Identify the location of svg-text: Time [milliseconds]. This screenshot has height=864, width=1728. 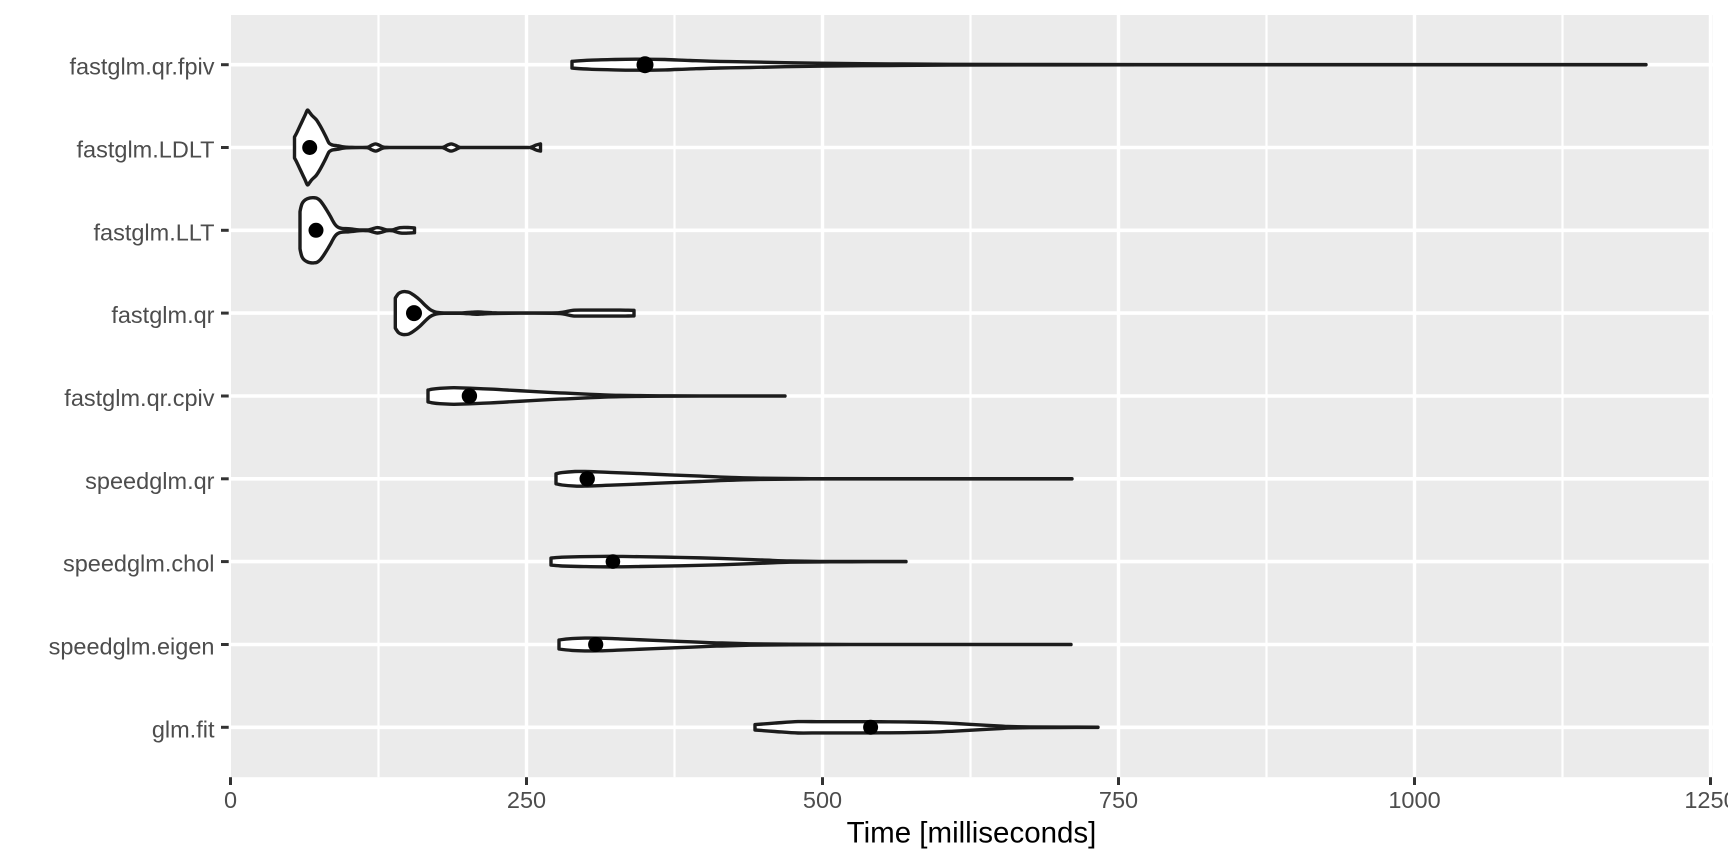
(972, 833).